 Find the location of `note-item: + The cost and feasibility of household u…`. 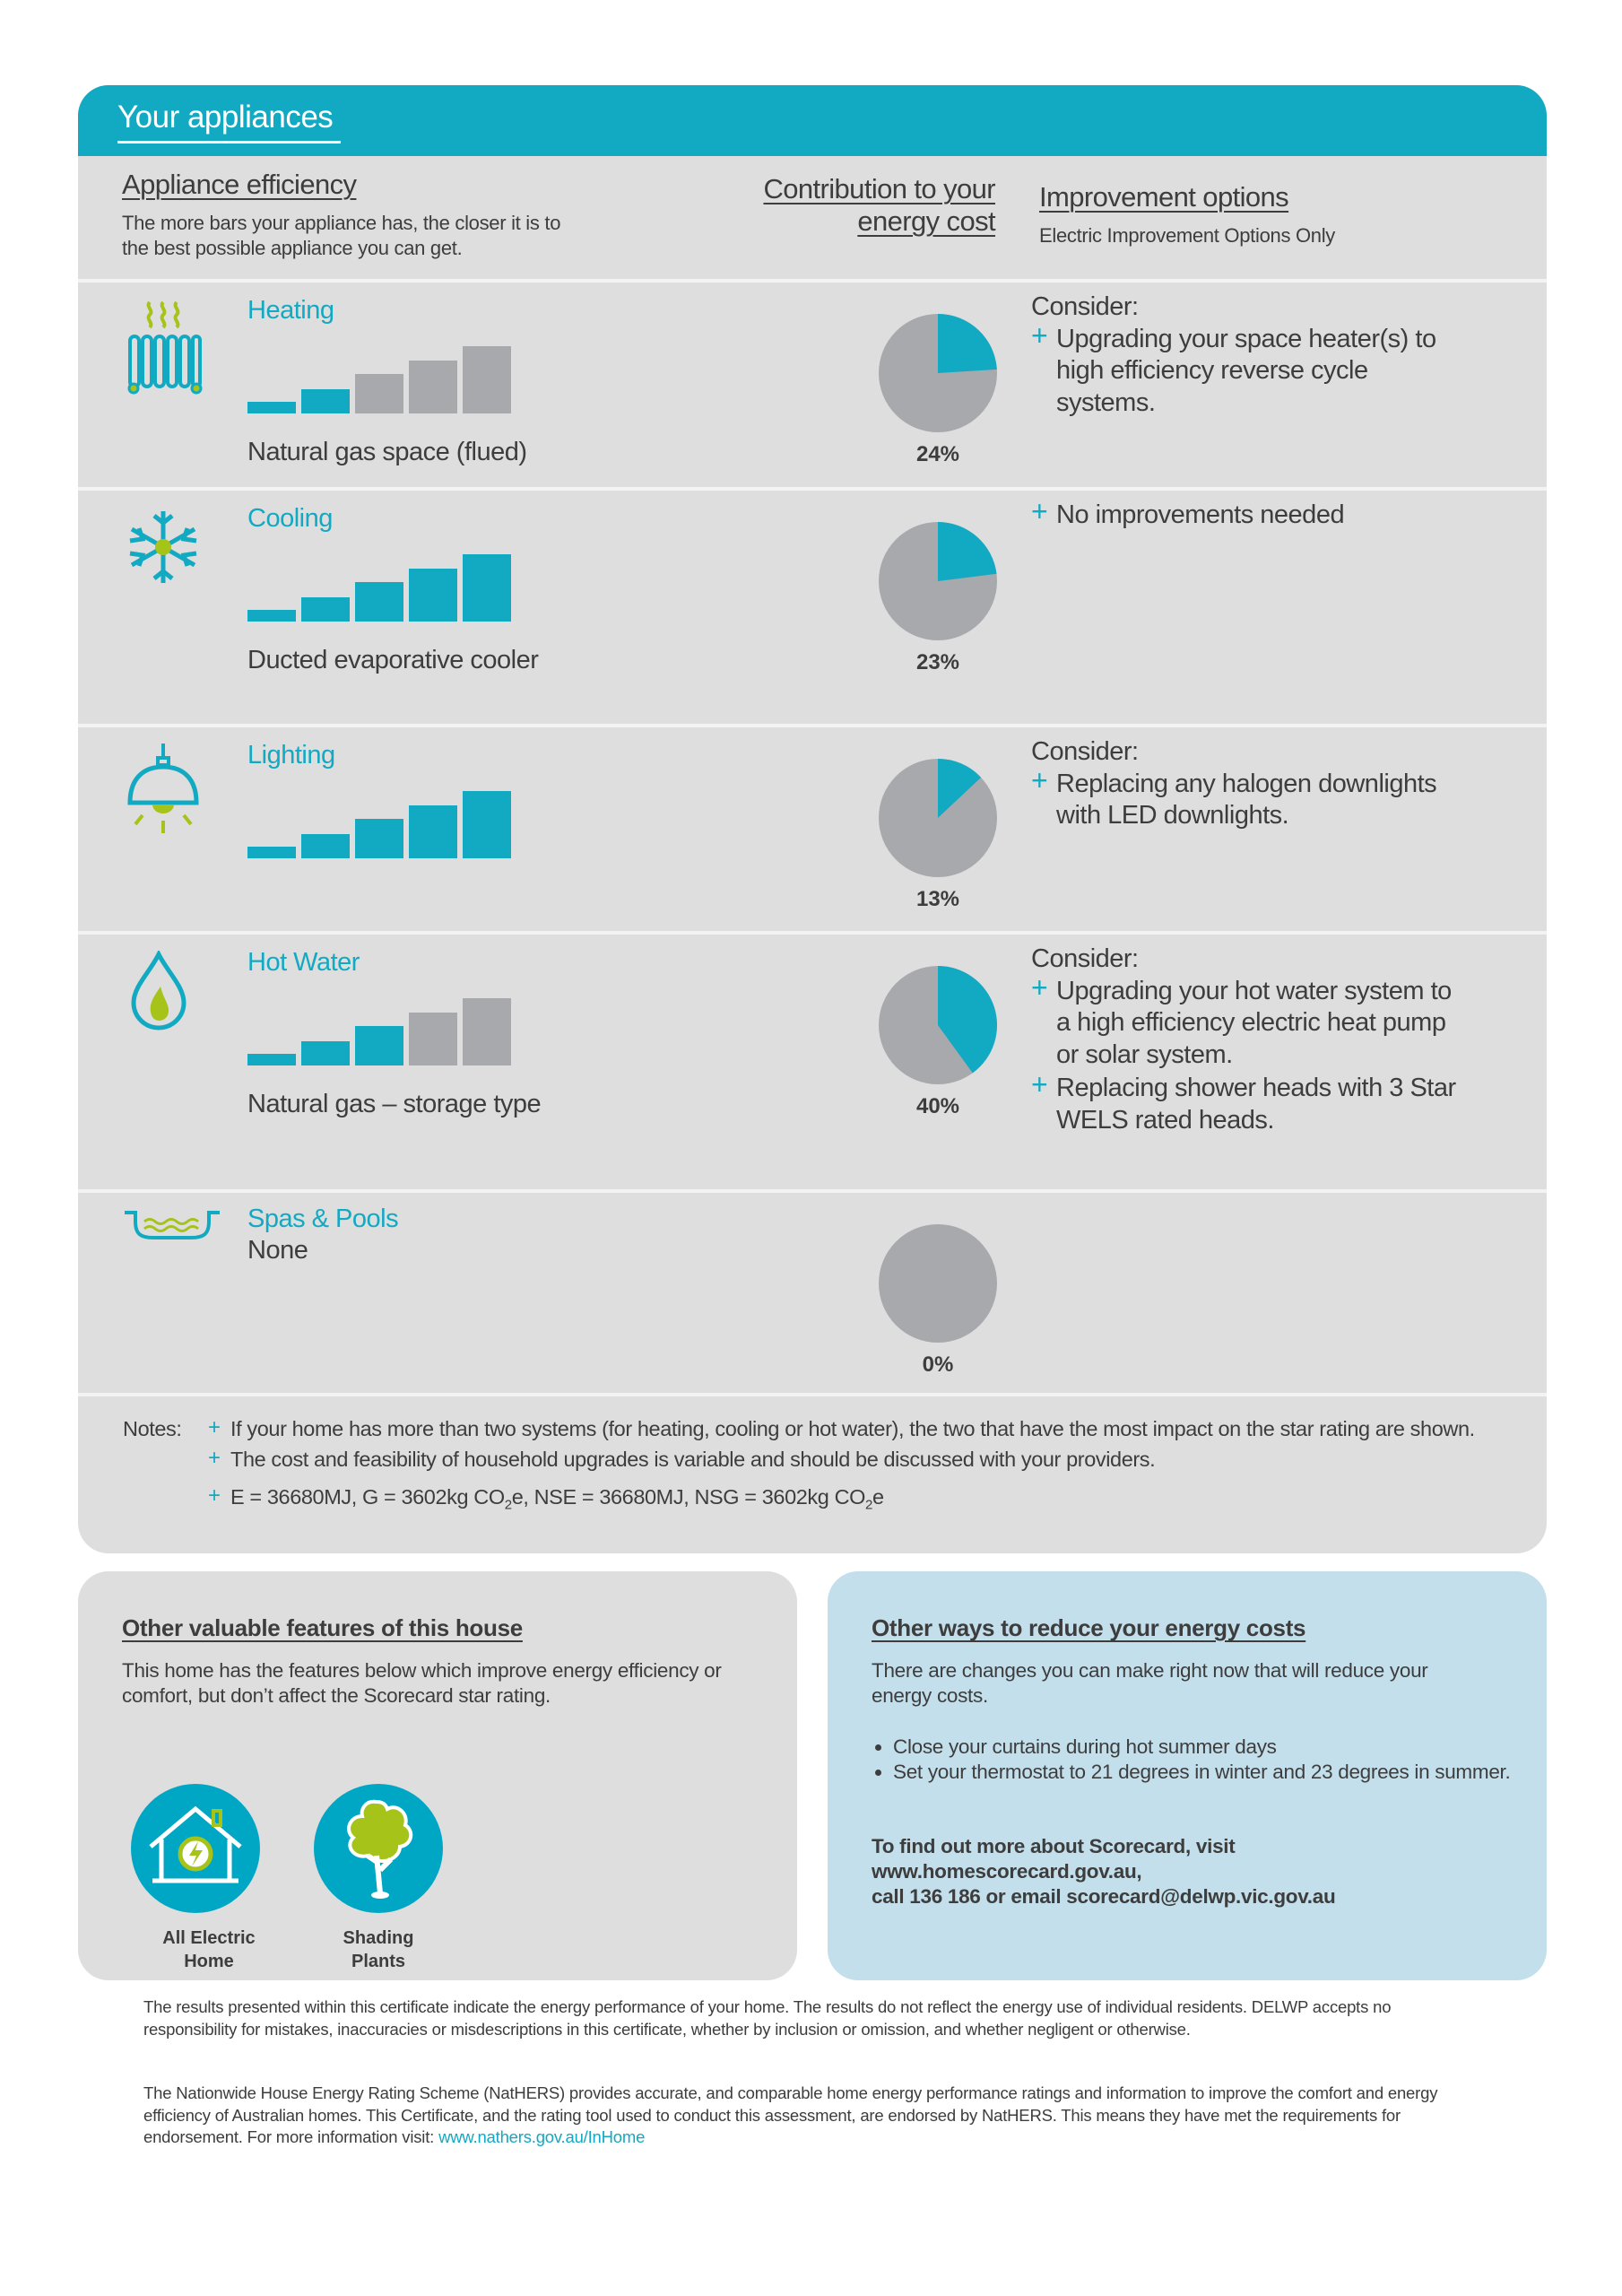

note-item: + The cost and feasibility of household u… is located at coordinates (682, 1458).